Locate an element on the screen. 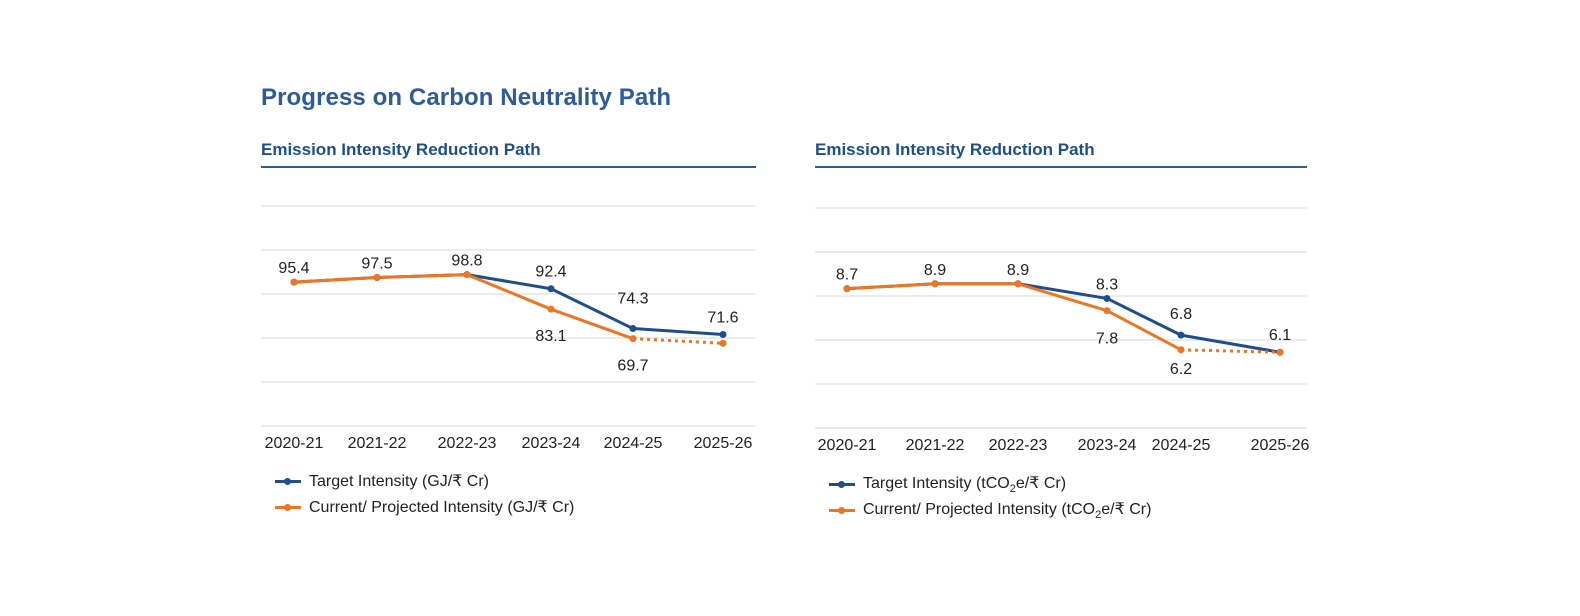 The image size is (1580, 616). data-label: 8.3 is located at coordinates (1107, 284).